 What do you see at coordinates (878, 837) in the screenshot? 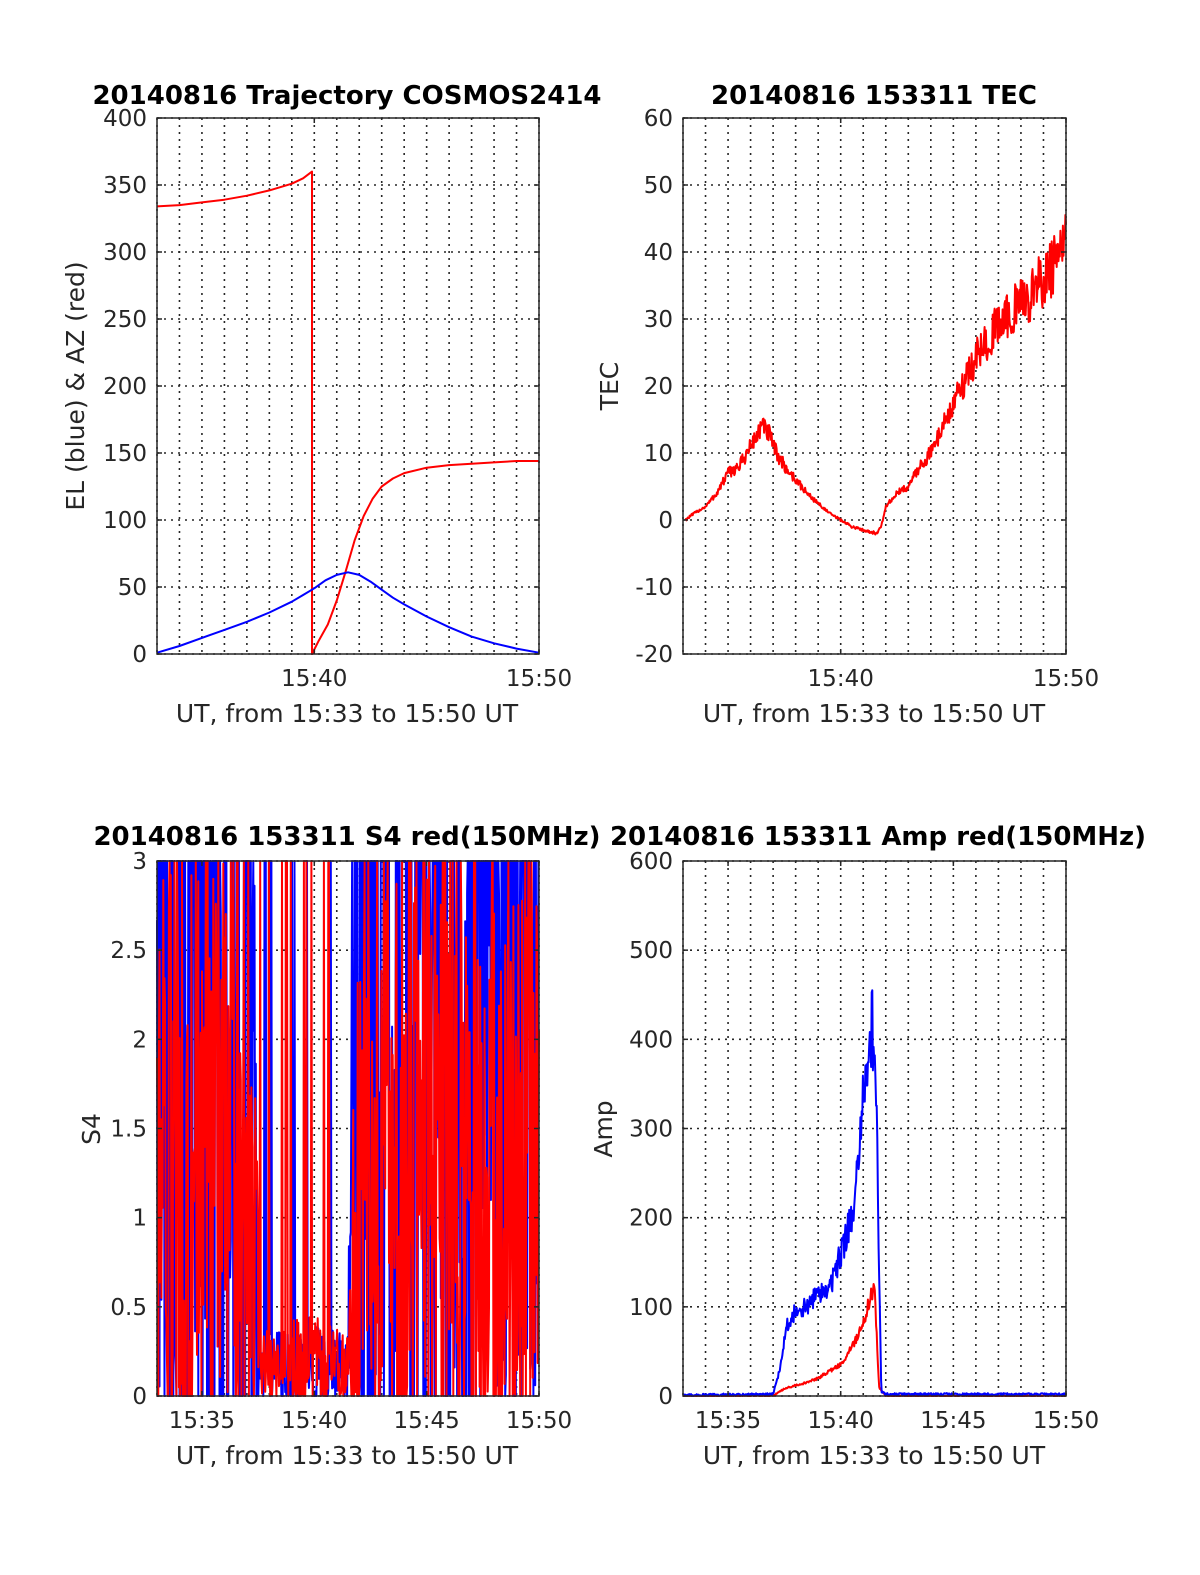
I see `chart-title: 20140816 153311 Amp red(150MHz)` at bounding box center [878, 837].